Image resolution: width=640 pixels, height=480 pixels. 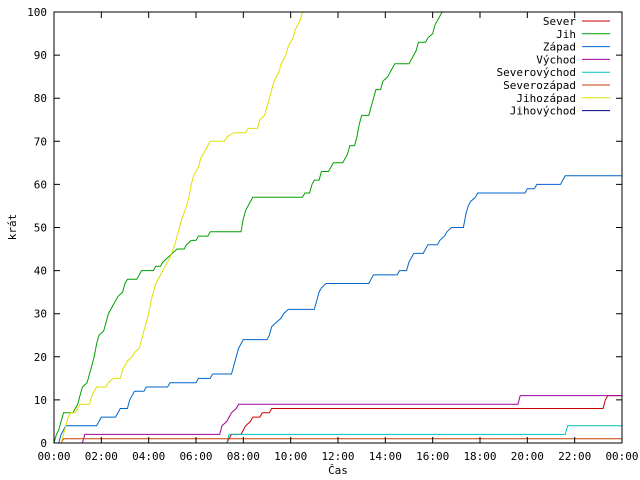 What do you see at coordinates (40, 357) in the screenshot?
I see `y-tick-label: 20` at bounding box center [40, 357].